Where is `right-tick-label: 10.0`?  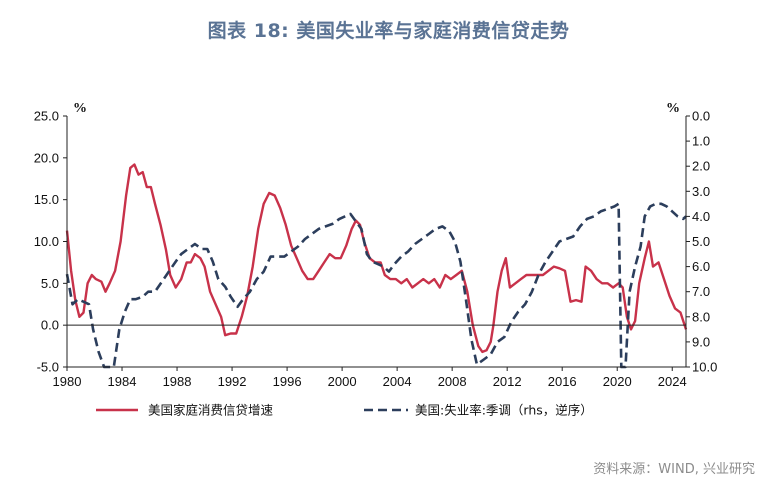
right-tick-label: 10.0 is located at coordinates (704, 367).